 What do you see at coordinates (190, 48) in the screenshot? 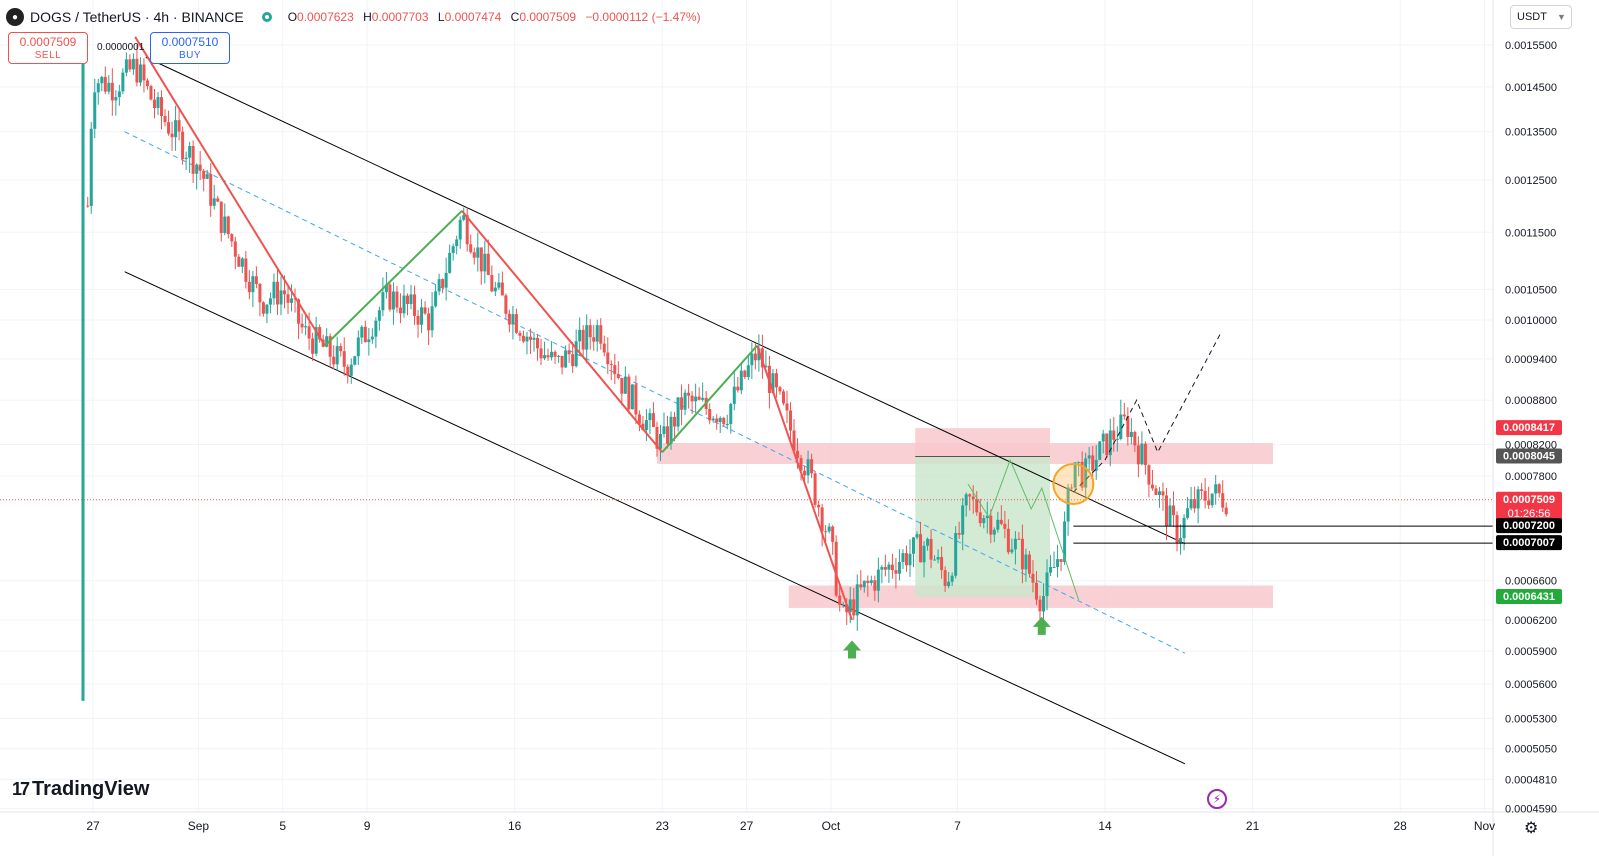
I see `buy-button: 0.0007510 BUY` at bounding box center [190, 48].